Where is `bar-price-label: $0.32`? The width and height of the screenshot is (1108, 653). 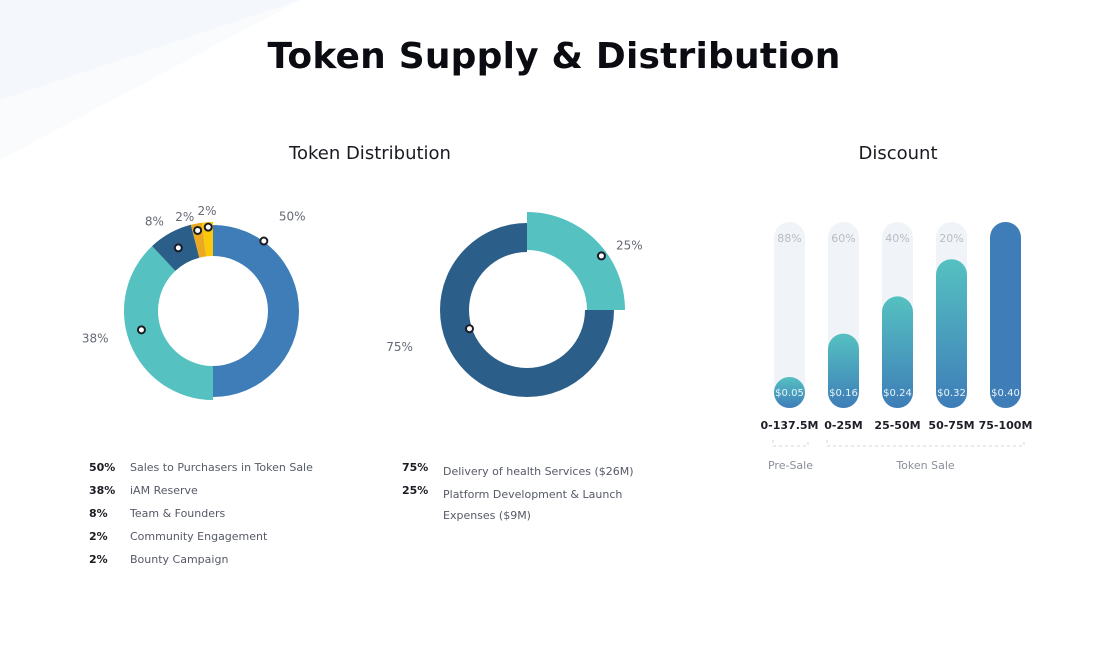 bar-price-label: $0.32 is located at coordinates (951, 393).